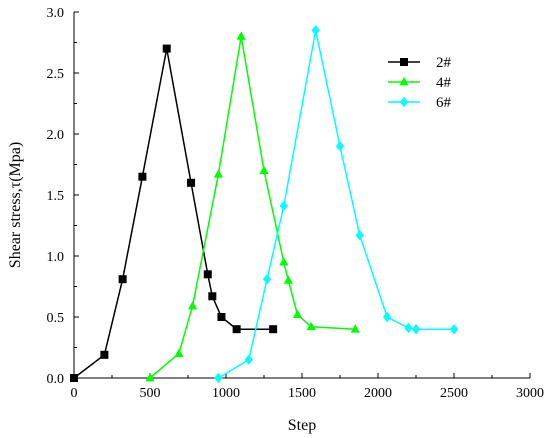 Image resolution: width=550 pixels, height=438 pixels. Describe the element at coordinates (56, 196) in the screenshot. I see `y-tick-label: 1.5` at that location.